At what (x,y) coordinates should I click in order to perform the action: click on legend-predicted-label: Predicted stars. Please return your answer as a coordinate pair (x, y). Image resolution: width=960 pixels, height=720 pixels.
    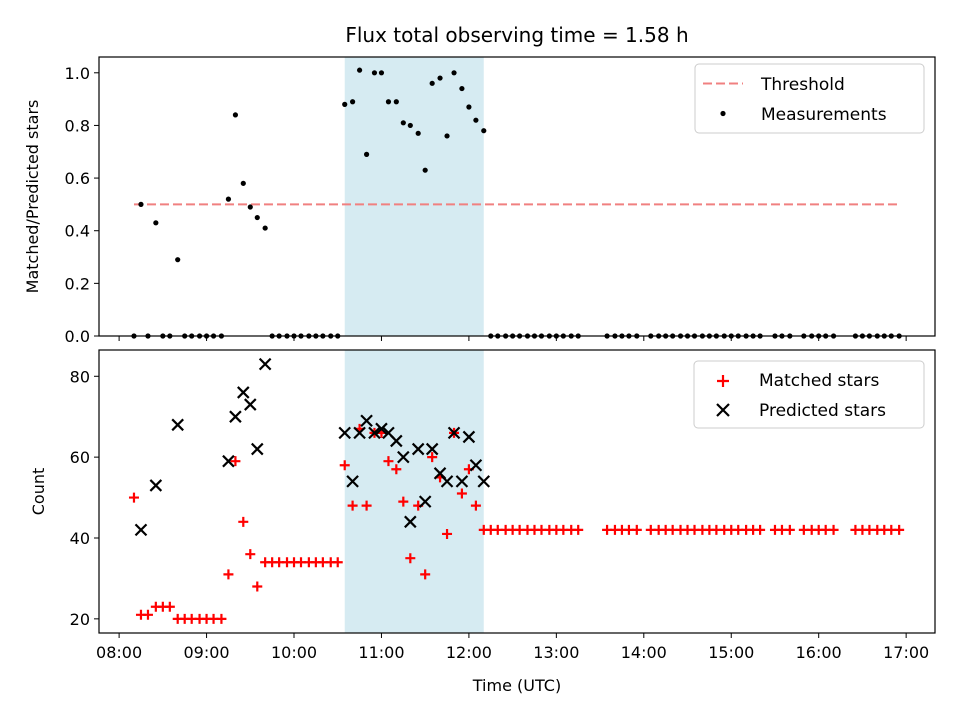
    Looking at the image, I should click on (822, 411).